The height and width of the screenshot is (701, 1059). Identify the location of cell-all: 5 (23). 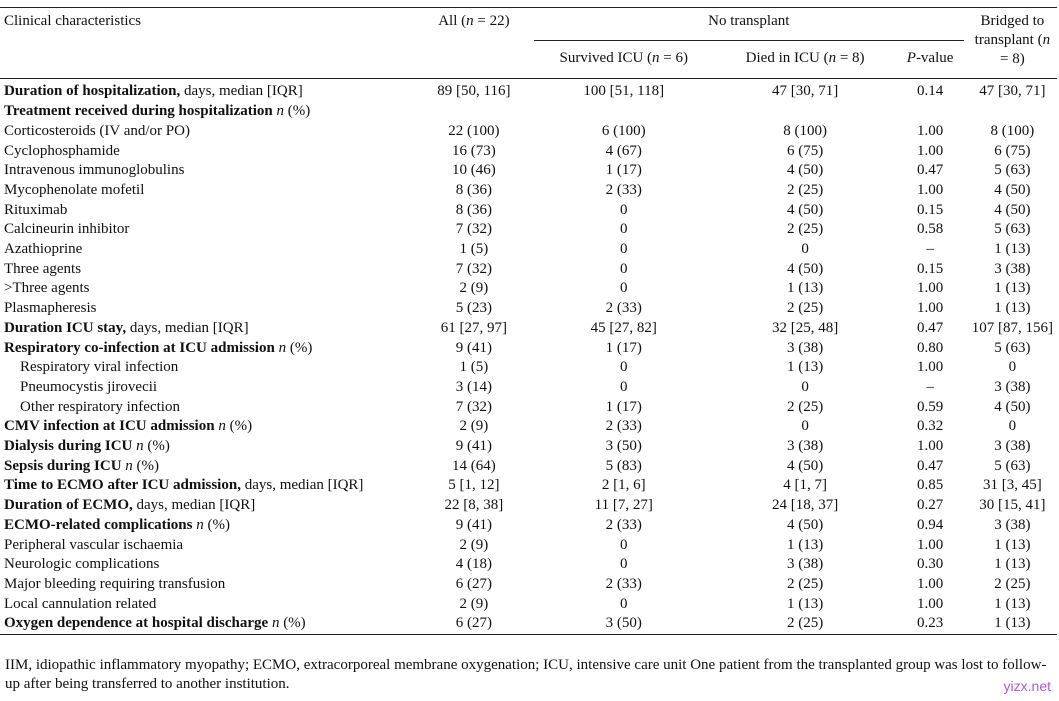
(474, 308).